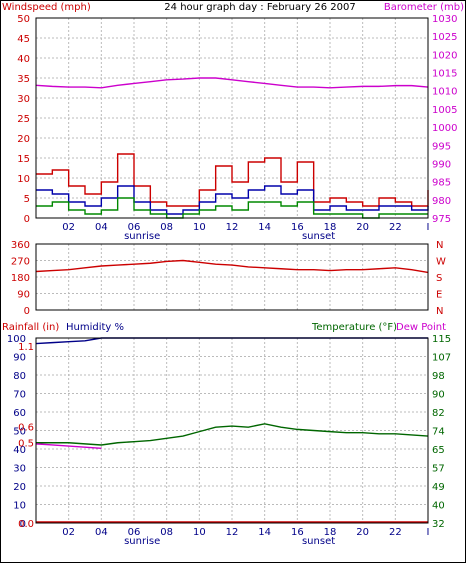 The width and height of the screenshot is (466, 563). What do you see at coordinates (441, 146) in the screenshot?
I see `barometer-tick-label: 995` at bounding box center [441, 146].